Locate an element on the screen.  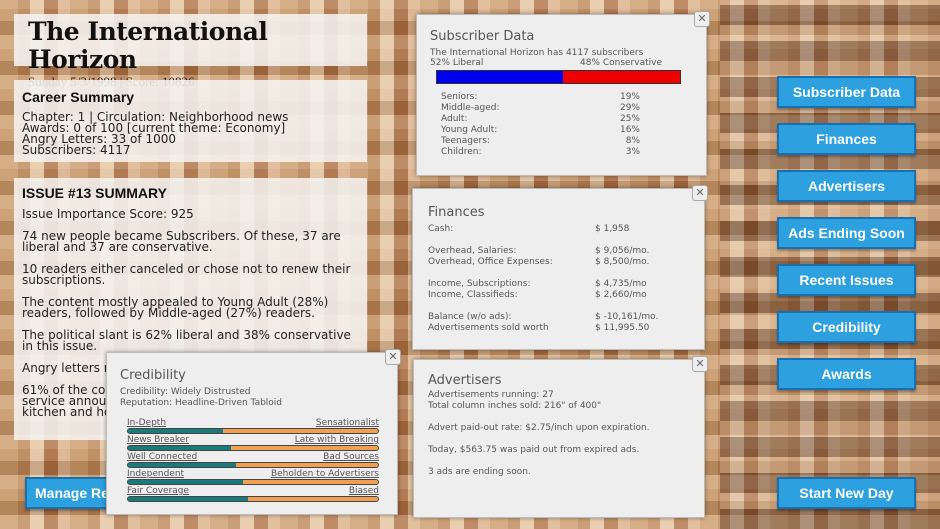
age-label: Children: is located at coordinates (461, 152).